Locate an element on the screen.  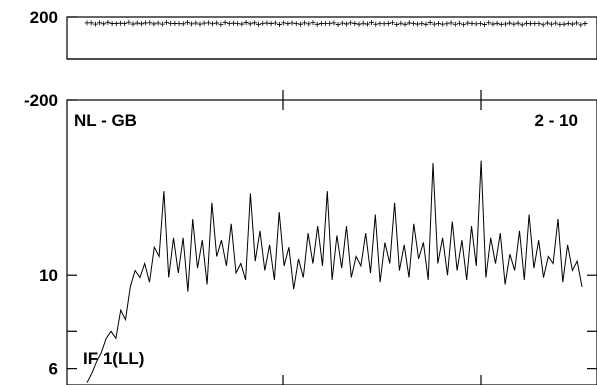
scan-range-label: 2 - 10 is located at coordinates (556, 120).